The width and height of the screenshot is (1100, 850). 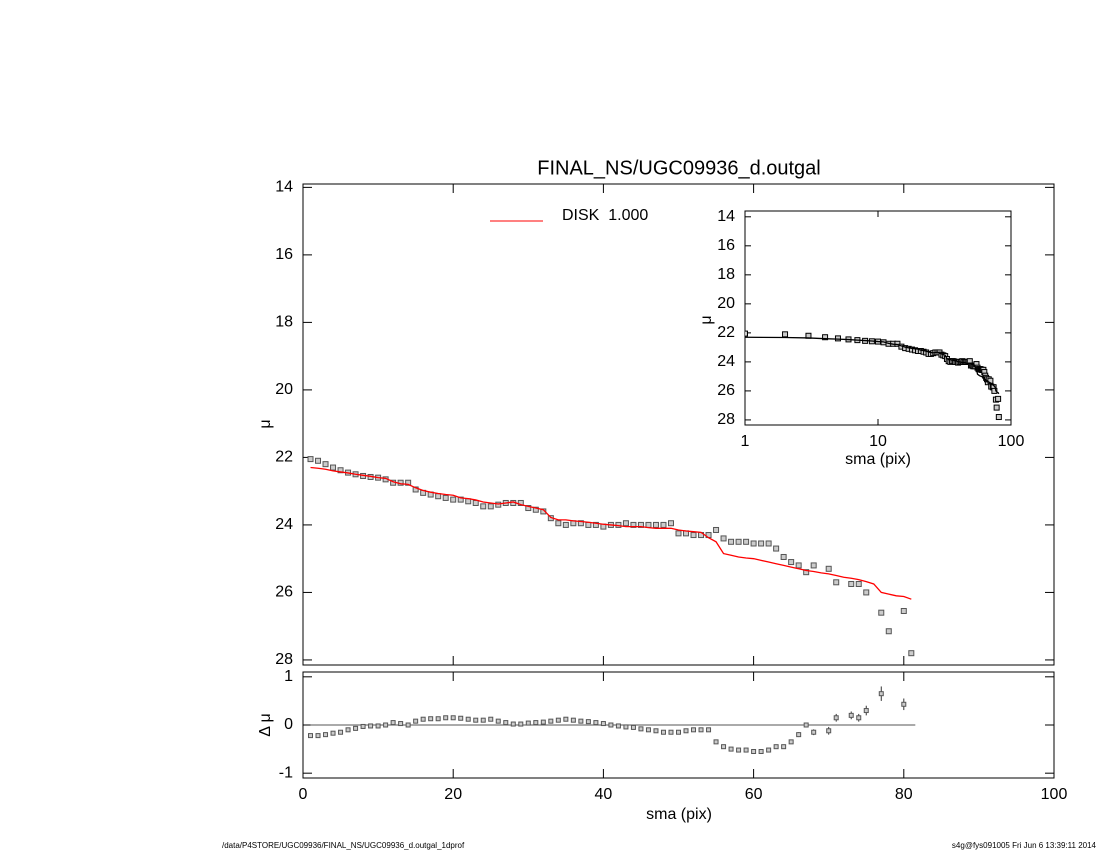 What do you see at coordinates (284, 187) in the screenshot?
I see `y-tick-label: 14` at bounding box center [284, 187].